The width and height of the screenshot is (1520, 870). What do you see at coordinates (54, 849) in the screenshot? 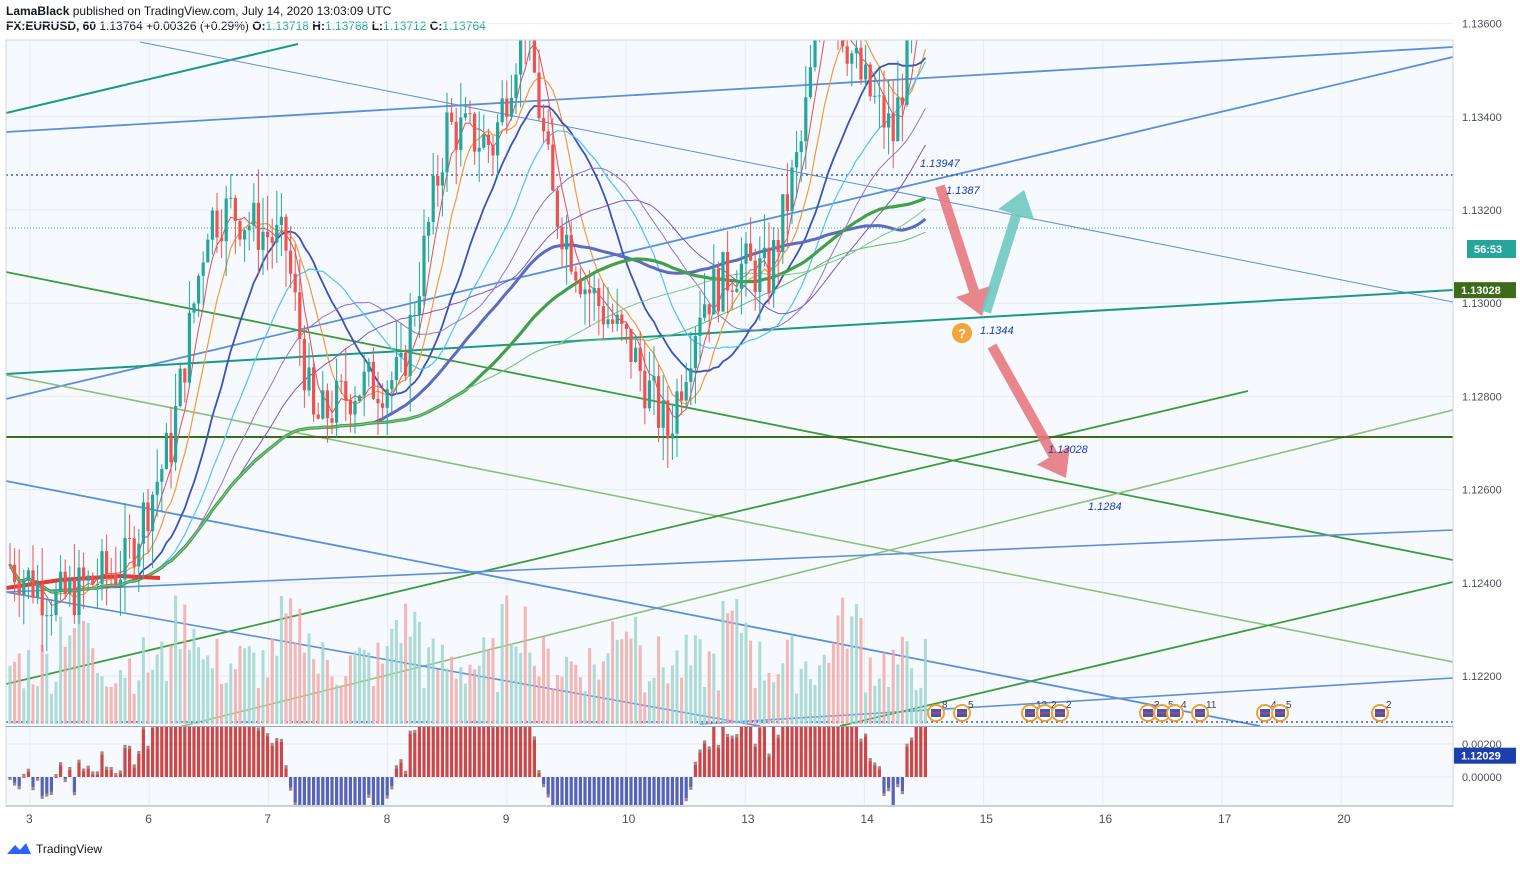
I see `footer: TradingView` at bounding box center [54, 849].